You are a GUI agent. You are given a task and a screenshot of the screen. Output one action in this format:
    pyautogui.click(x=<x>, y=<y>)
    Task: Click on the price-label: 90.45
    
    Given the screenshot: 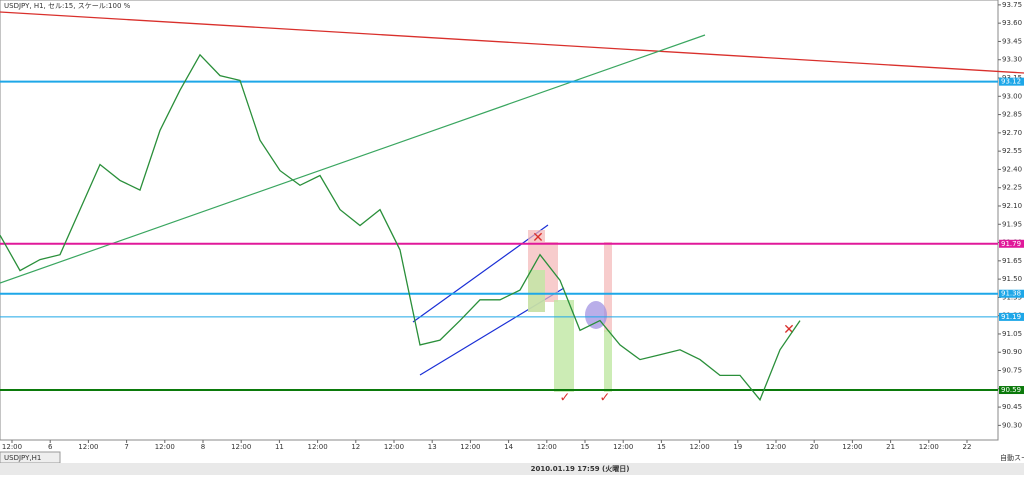 What is the action you would take?
    pyautogui.click(x=1012, y=407)
    